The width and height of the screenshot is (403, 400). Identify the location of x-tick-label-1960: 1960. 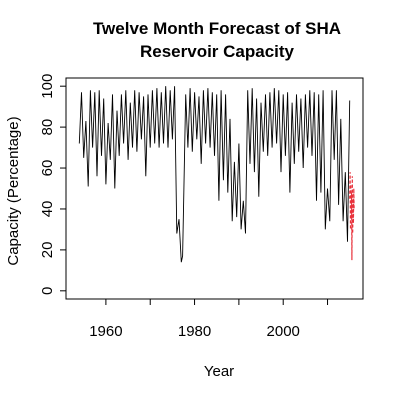
(105, 331).